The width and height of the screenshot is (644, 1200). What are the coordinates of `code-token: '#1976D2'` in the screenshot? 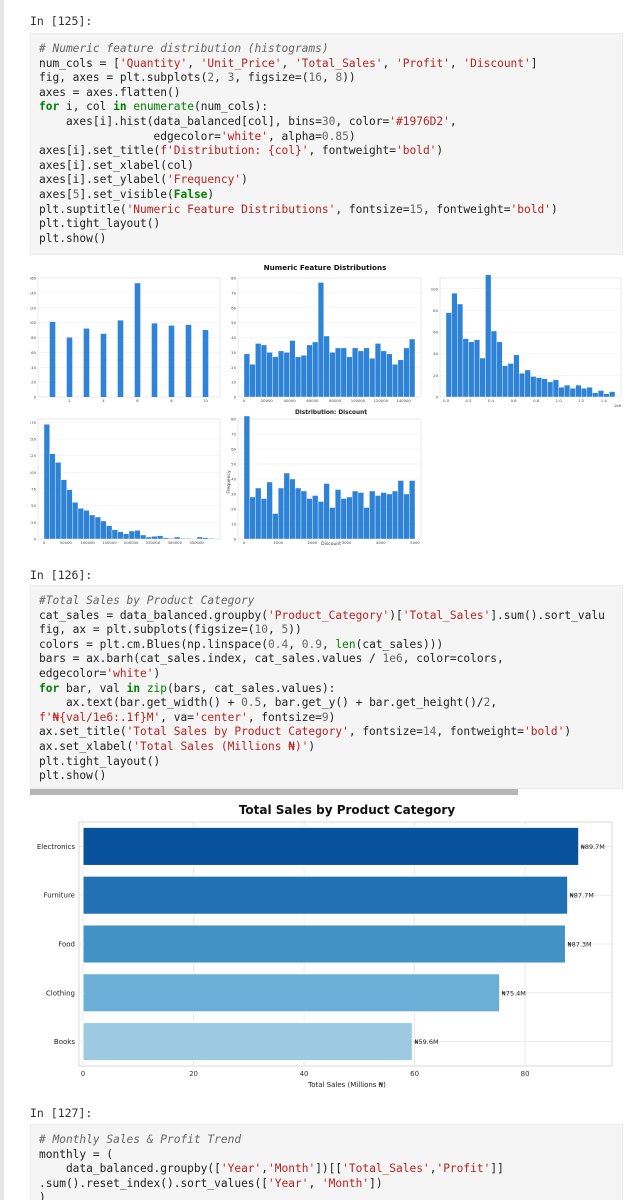 It's located at (419, 121).